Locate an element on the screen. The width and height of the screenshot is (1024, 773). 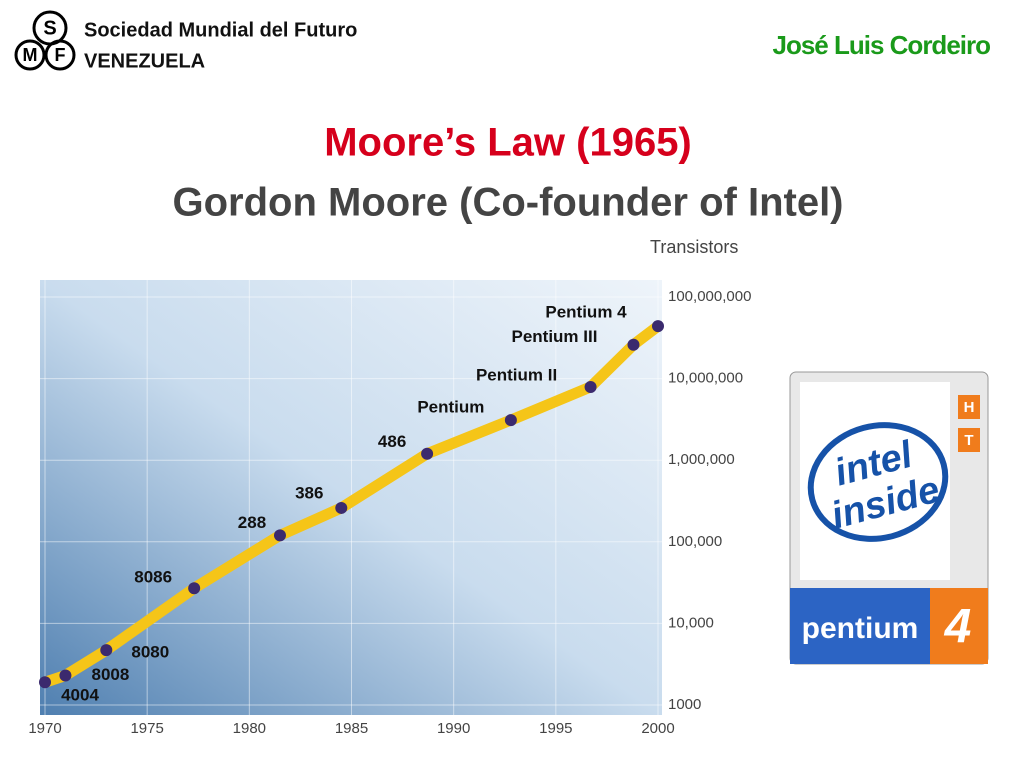
point-label: 386 is located at coordinates (309, 492).